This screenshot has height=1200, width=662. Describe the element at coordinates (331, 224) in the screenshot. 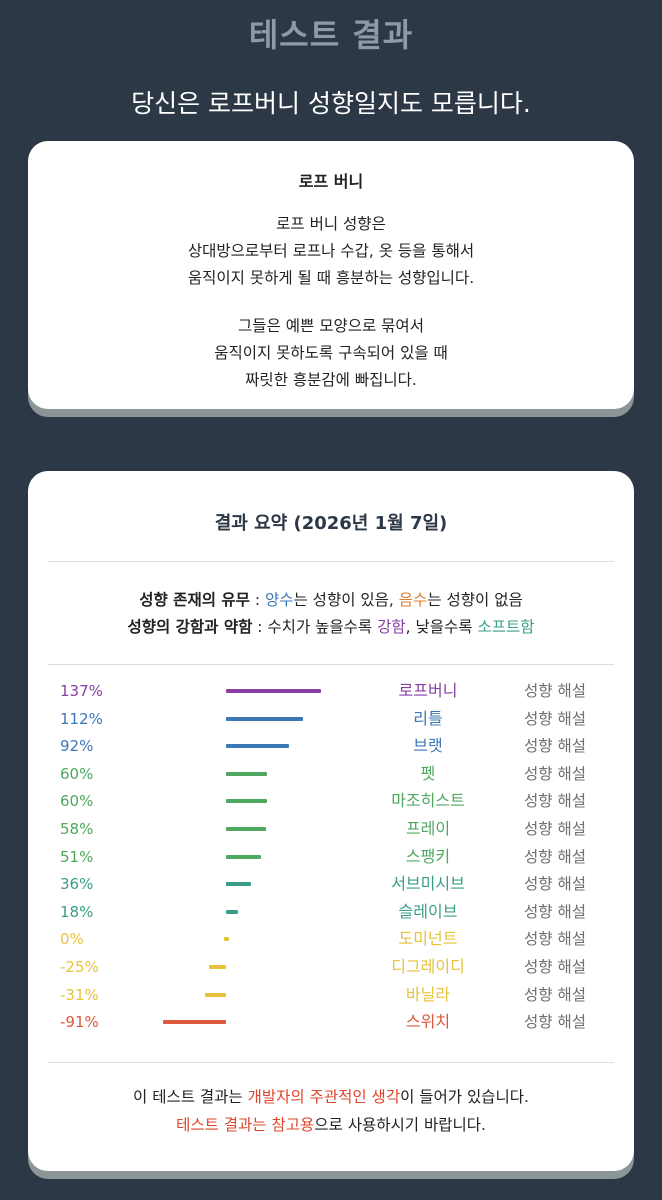

I see `description-line: 로프 버니 성향은` at that location.